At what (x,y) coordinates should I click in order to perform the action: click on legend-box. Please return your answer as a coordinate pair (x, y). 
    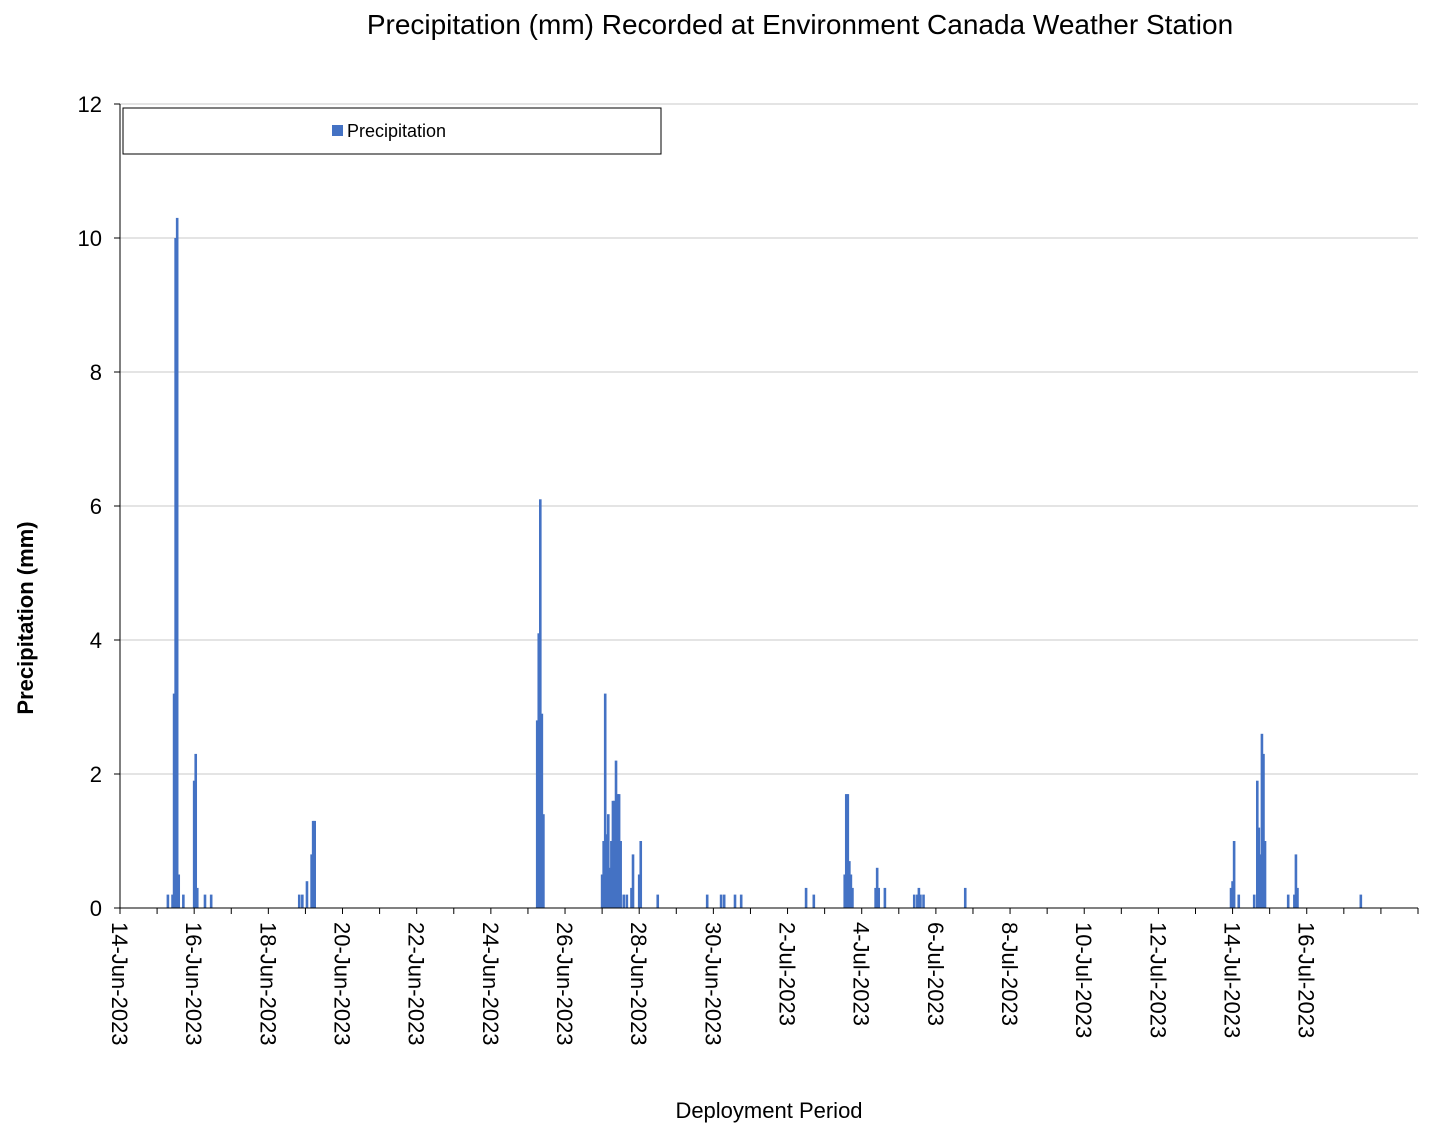
    Looking at the image, I should click on (392, 131).